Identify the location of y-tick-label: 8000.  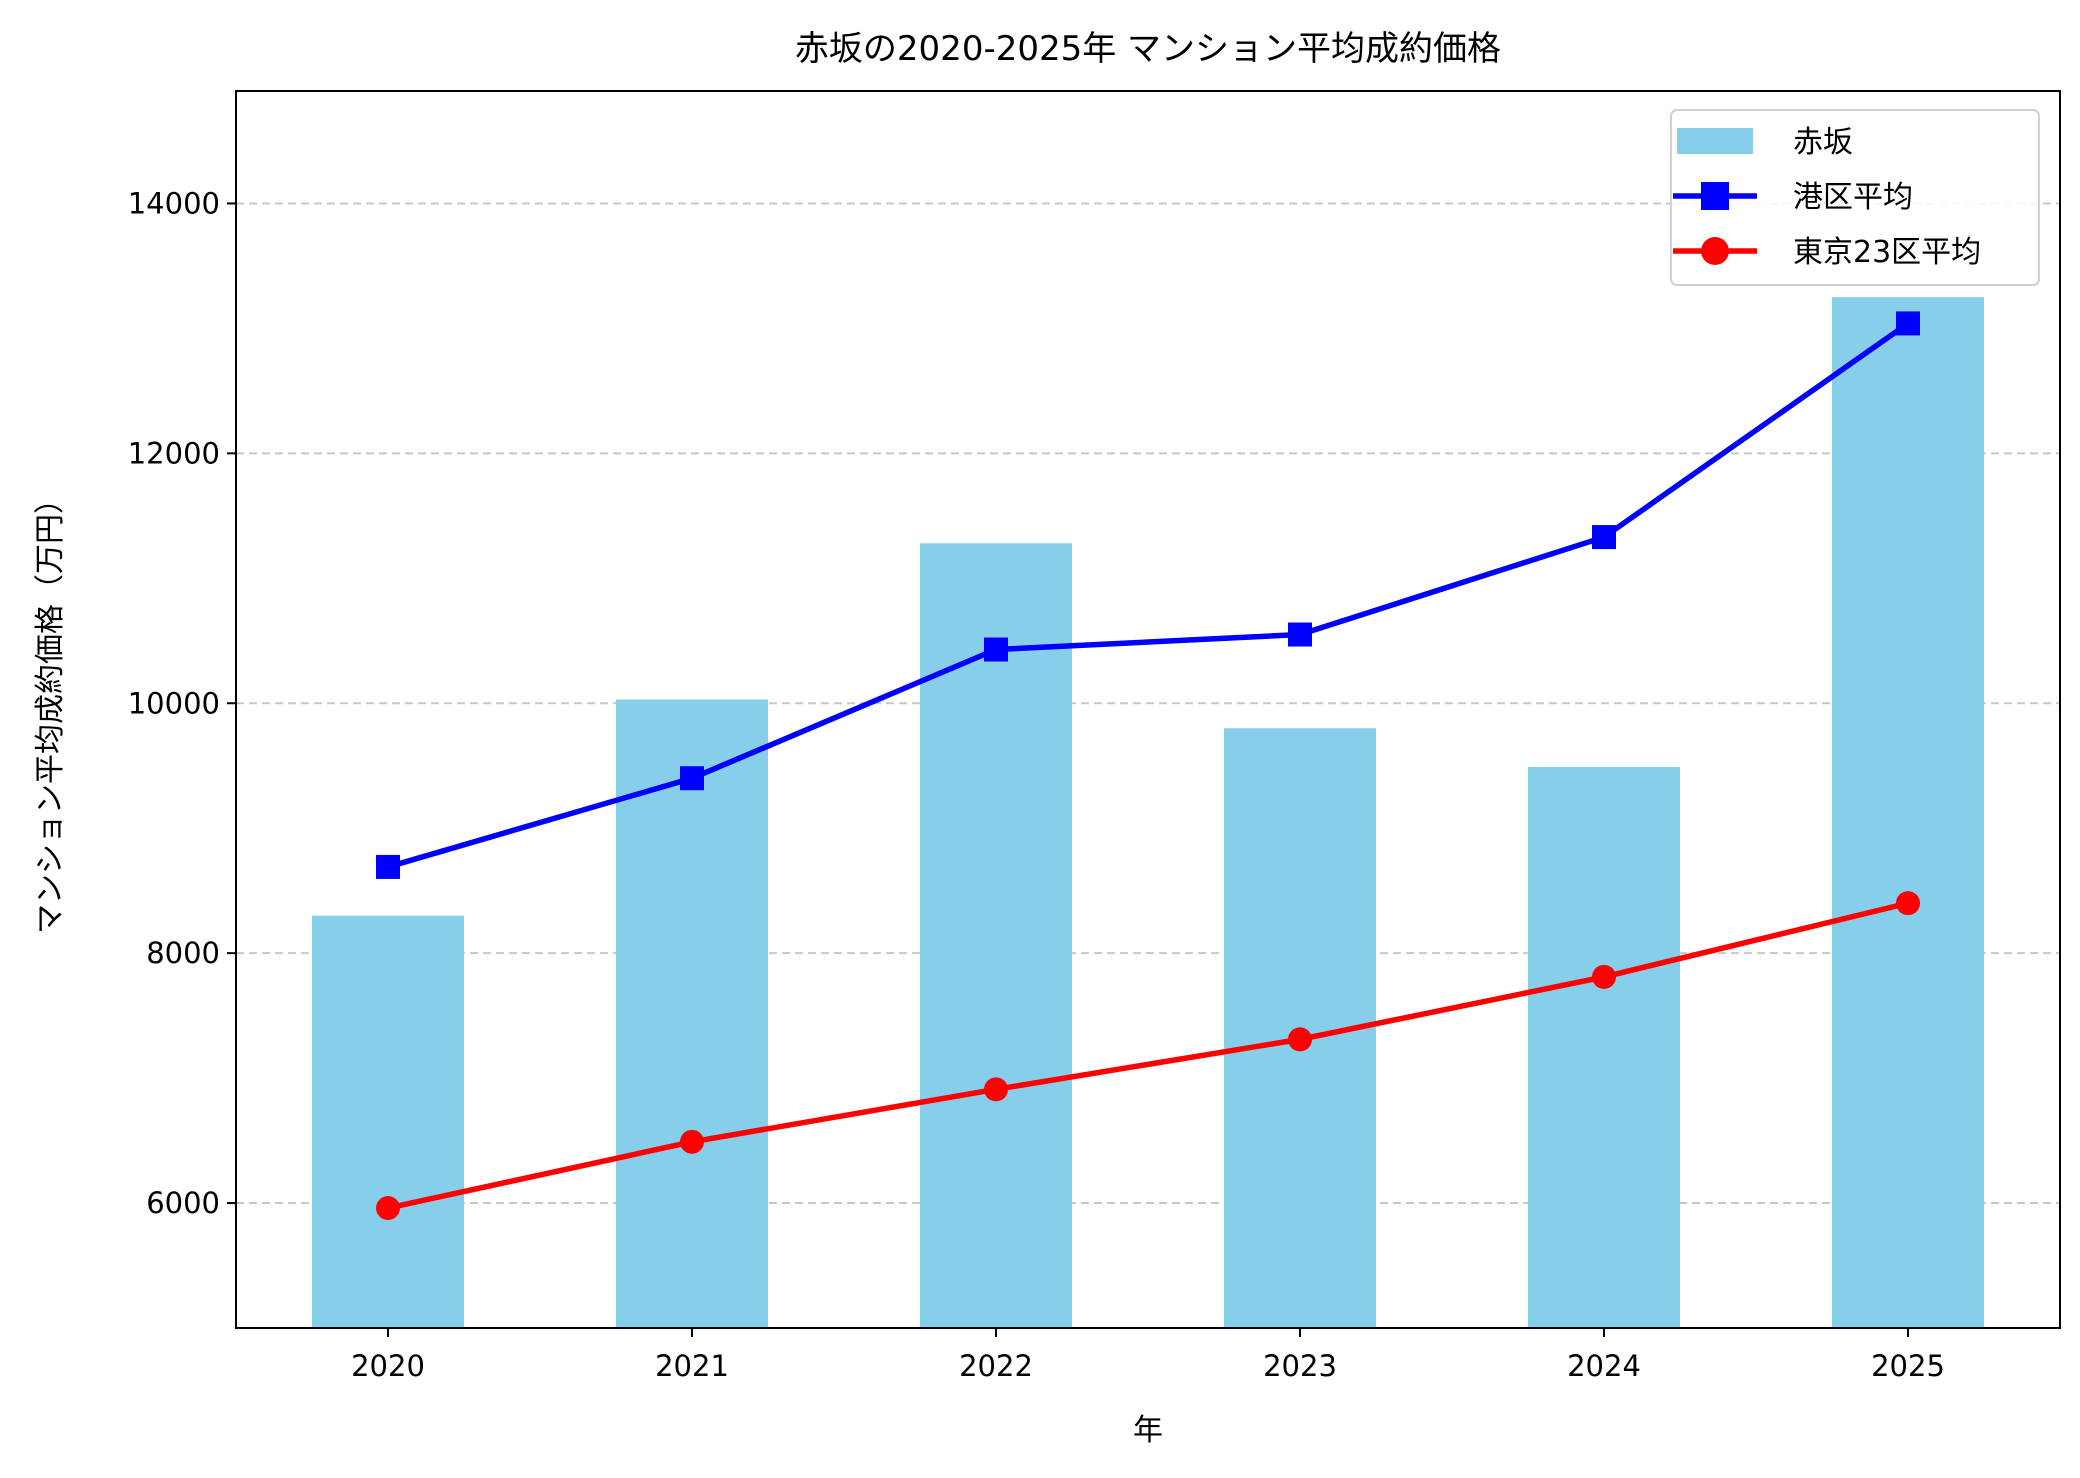
(183, 953).